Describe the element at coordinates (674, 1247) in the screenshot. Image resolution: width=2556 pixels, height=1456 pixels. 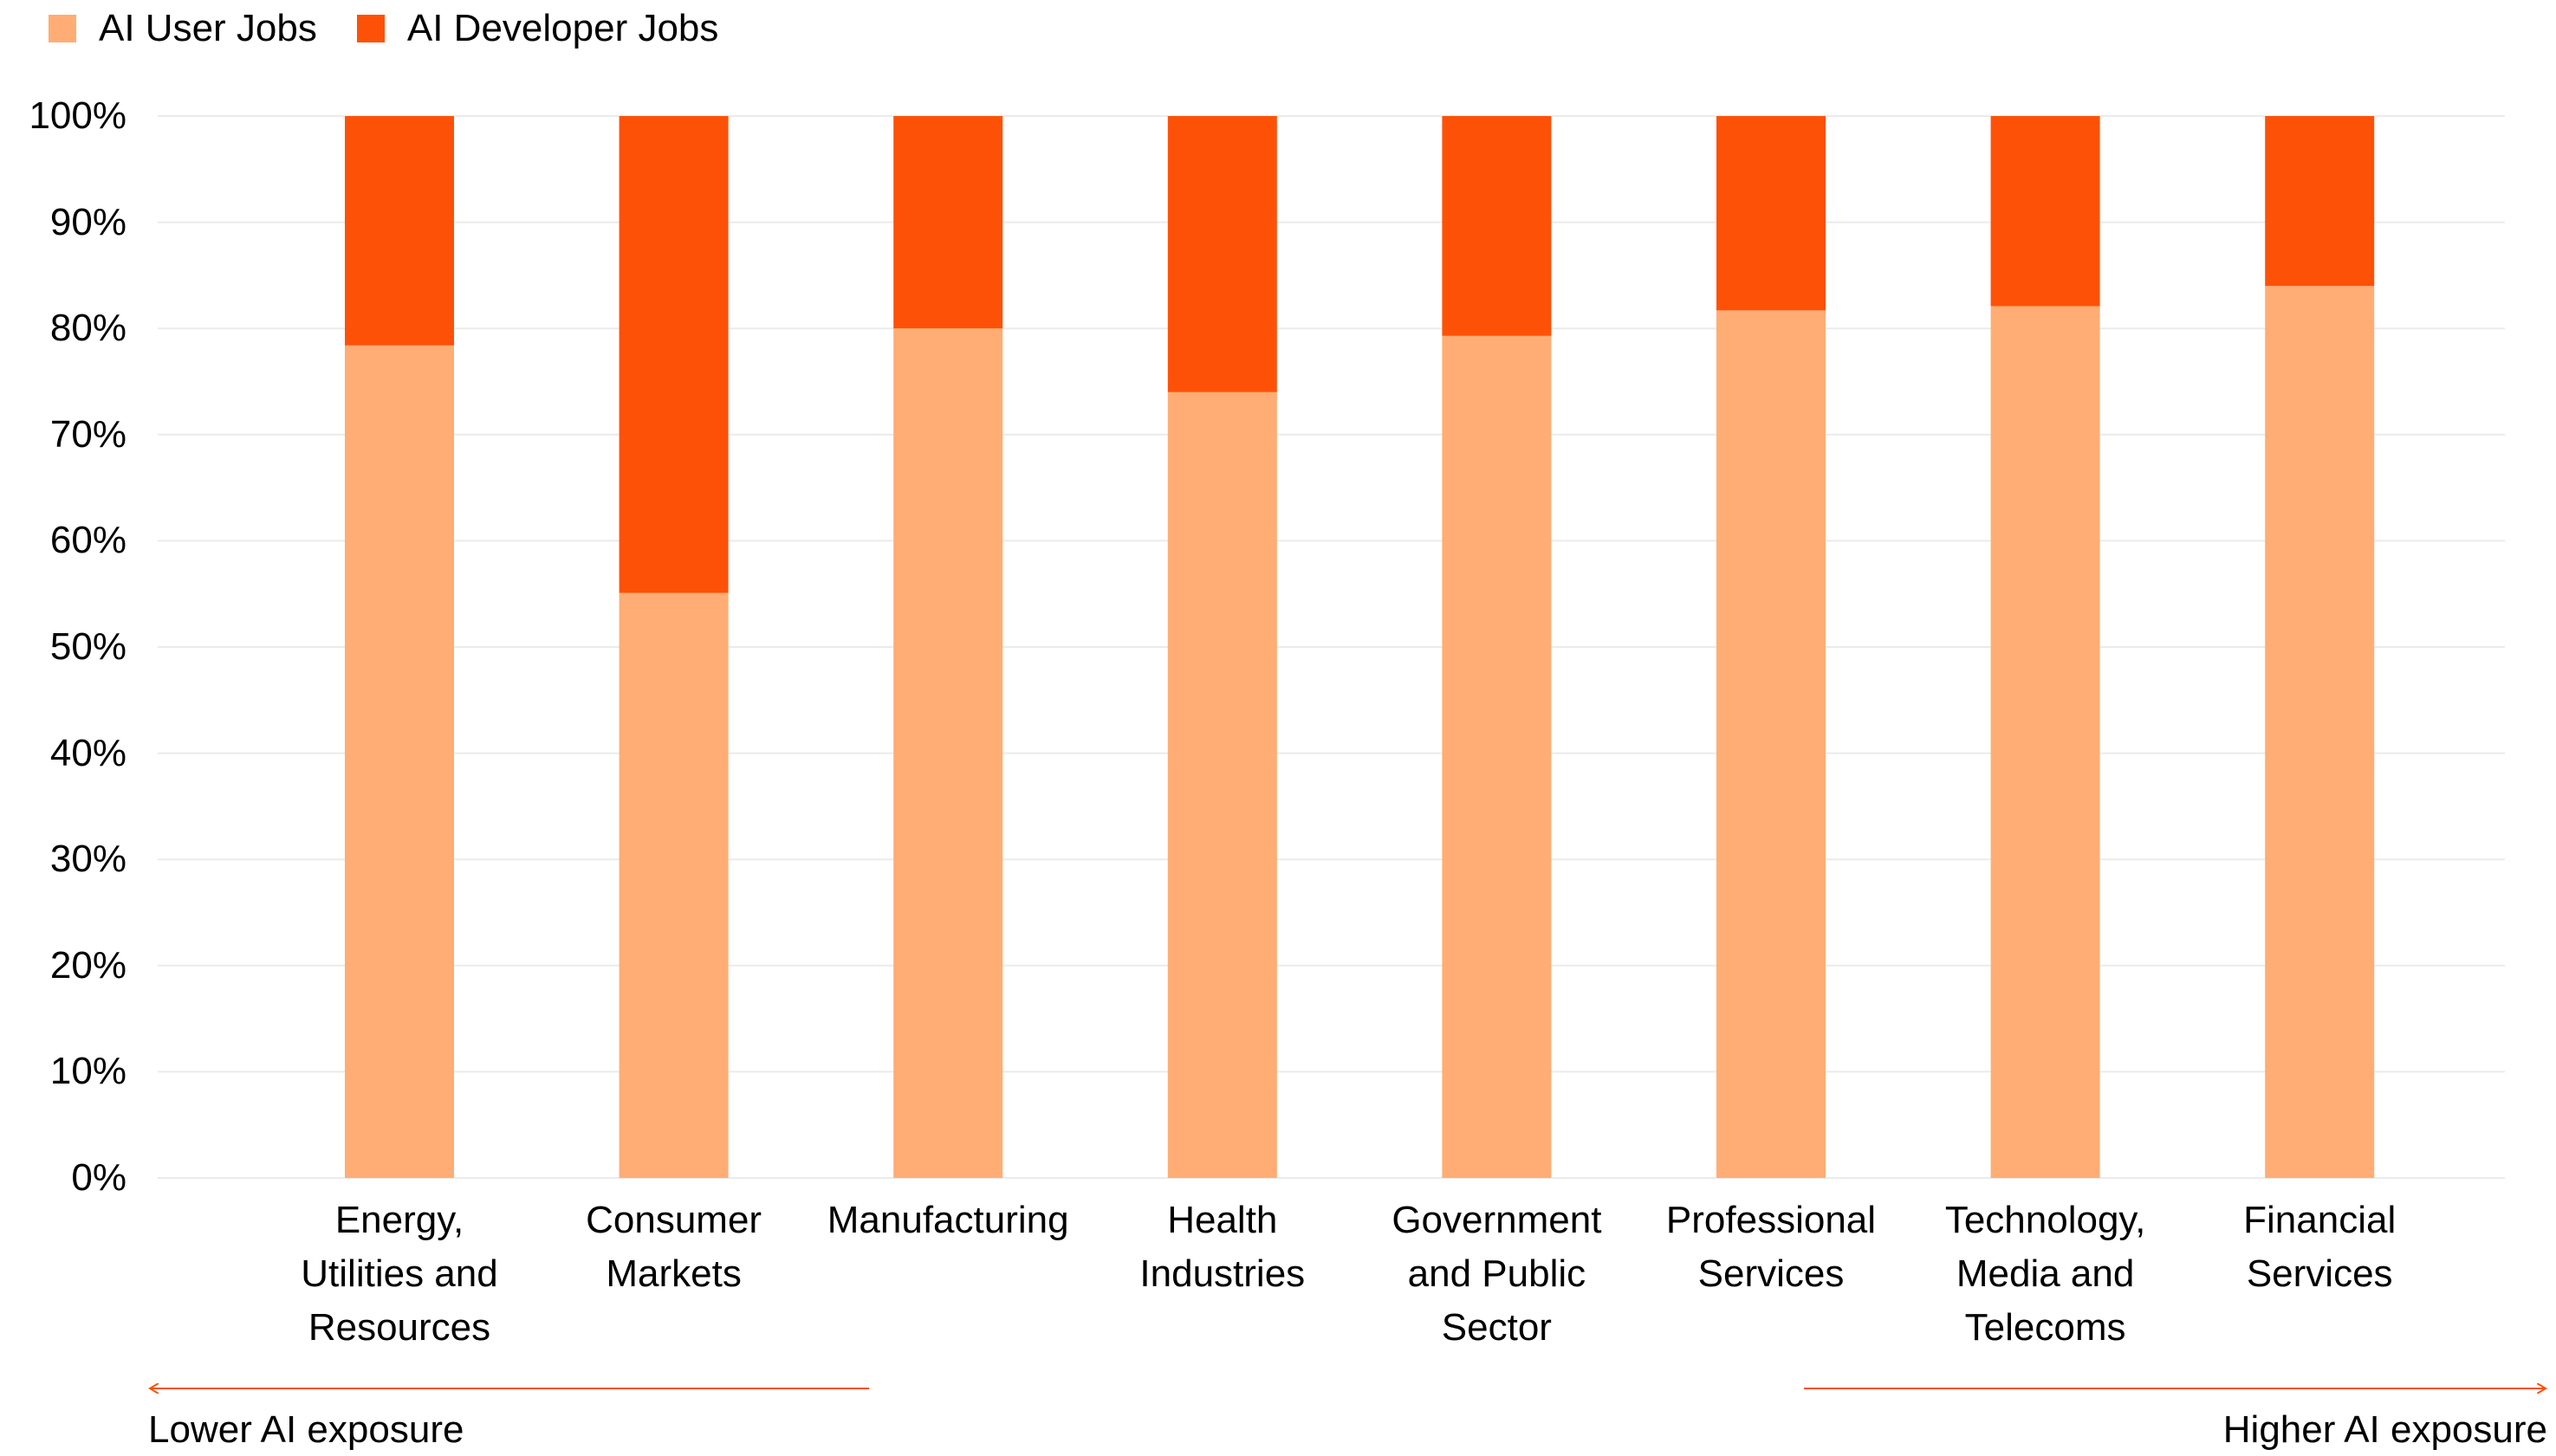
I see `x-tick-label: Consumer Markets` at that location.